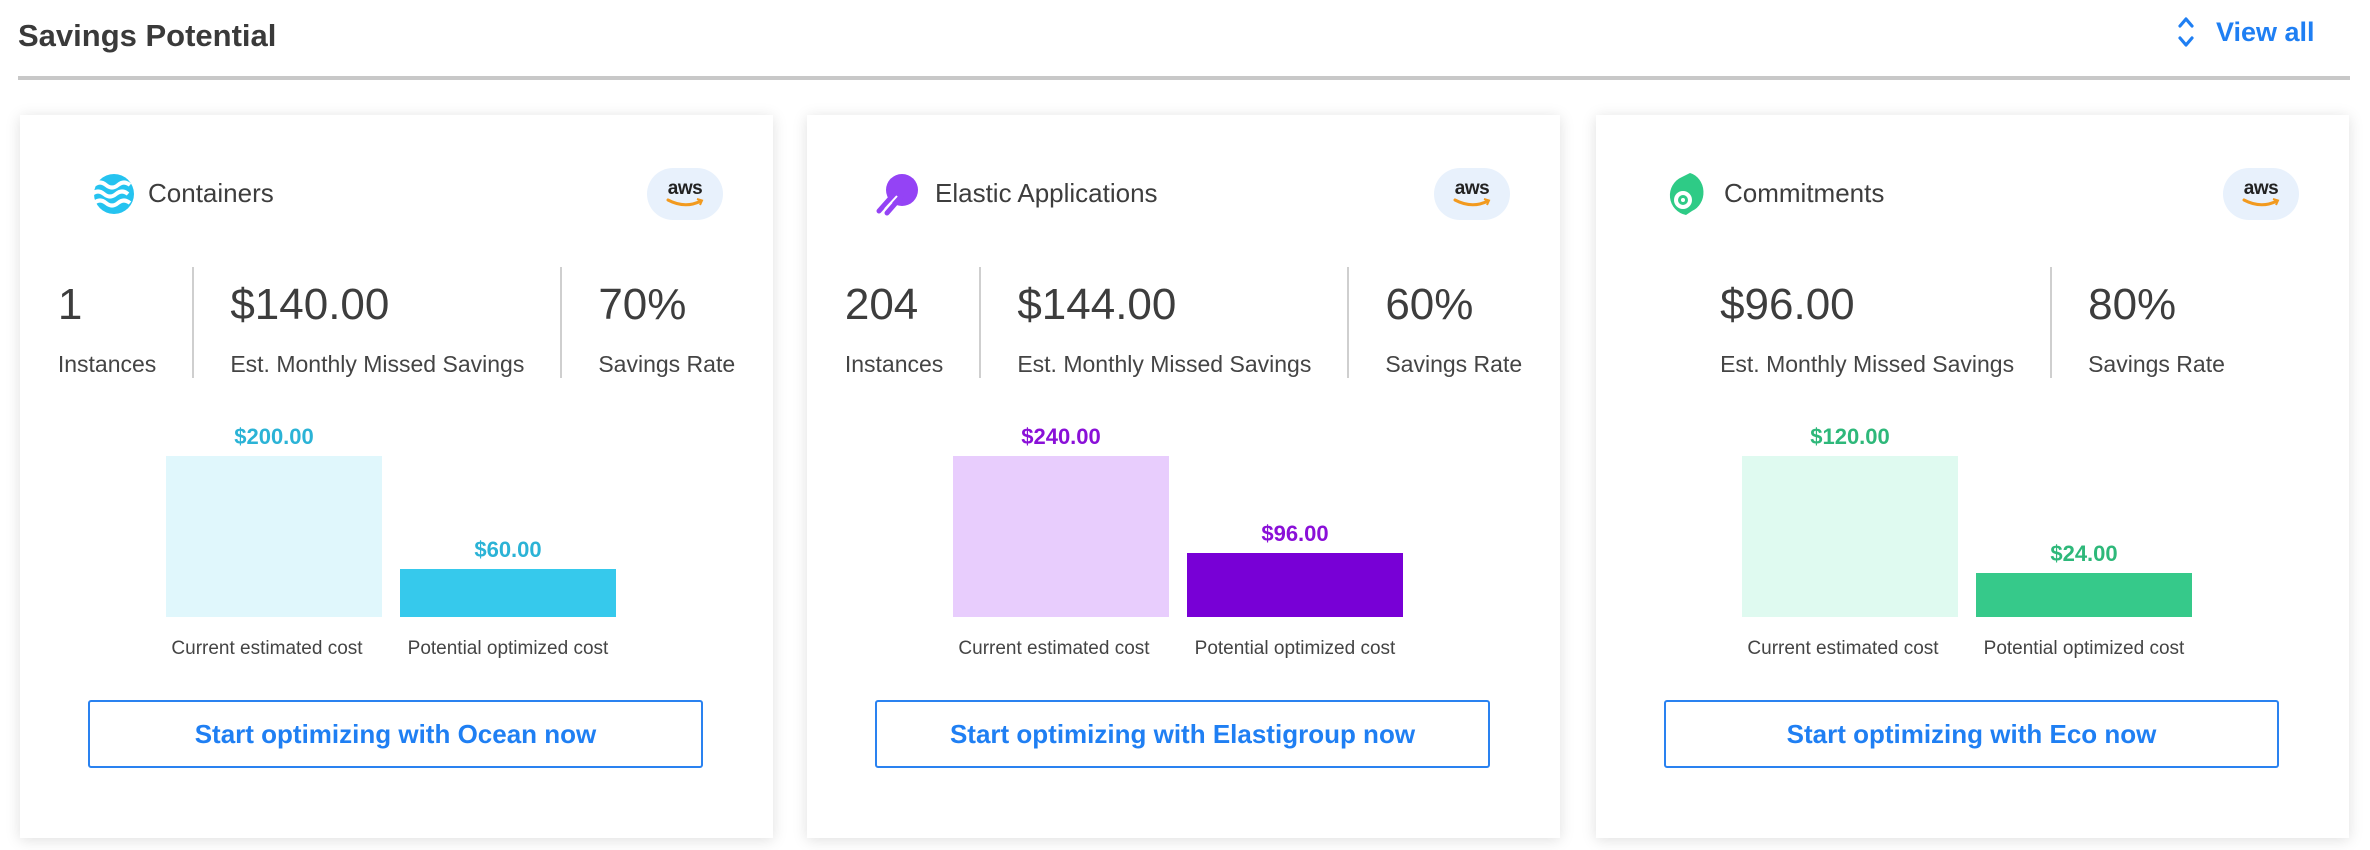 The image size is (2370, 850). Describe the element at coordinates (1804, 193) in the screenshot. I see `card-title: Commitments` at that location.